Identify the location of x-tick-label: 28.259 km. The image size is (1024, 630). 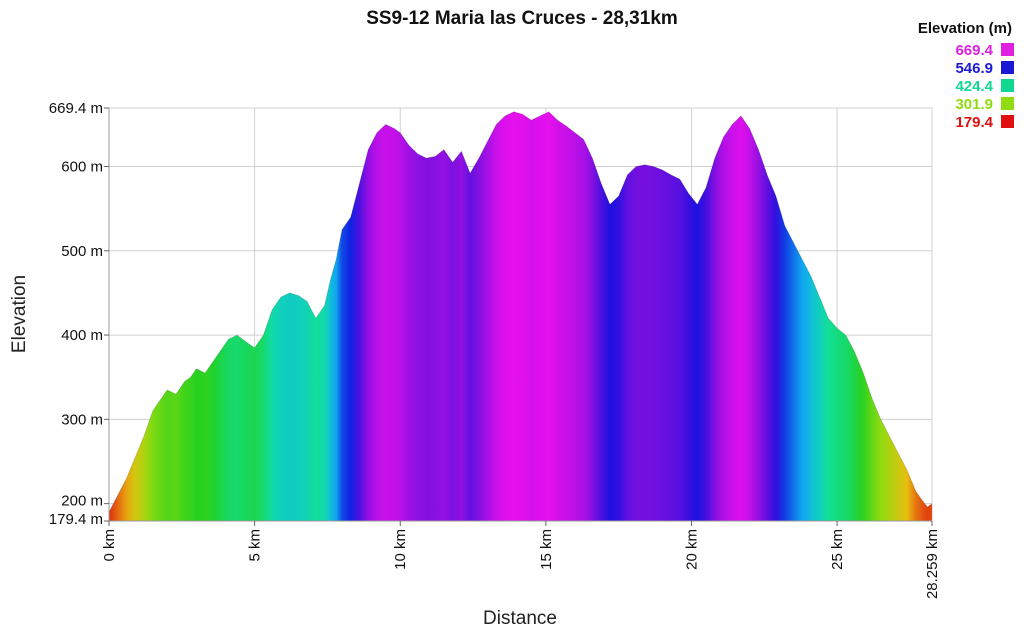
(932, 564).